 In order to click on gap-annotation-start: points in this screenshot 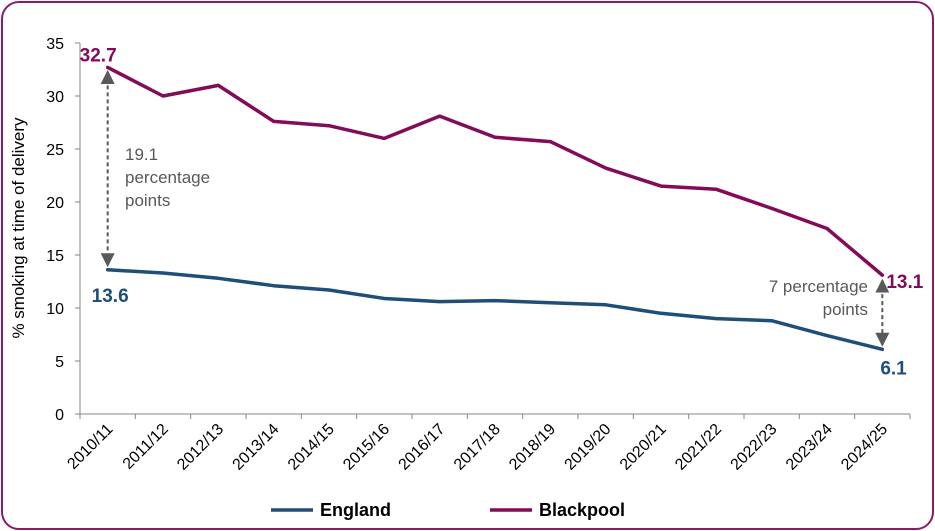, I will do `click(147, 200)`.